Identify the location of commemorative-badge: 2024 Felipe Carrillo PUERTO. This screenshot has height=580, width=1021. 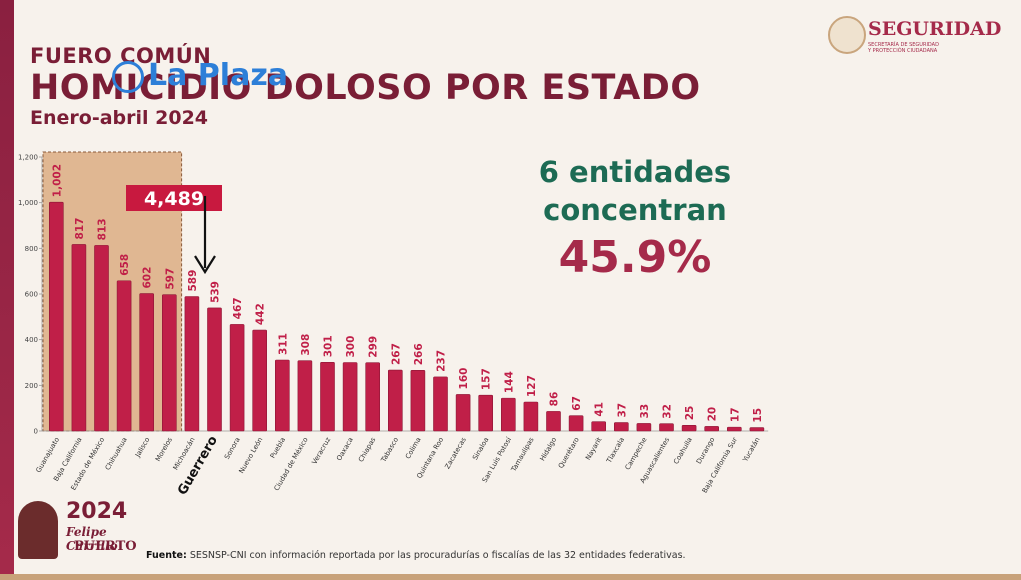
(75, 531).